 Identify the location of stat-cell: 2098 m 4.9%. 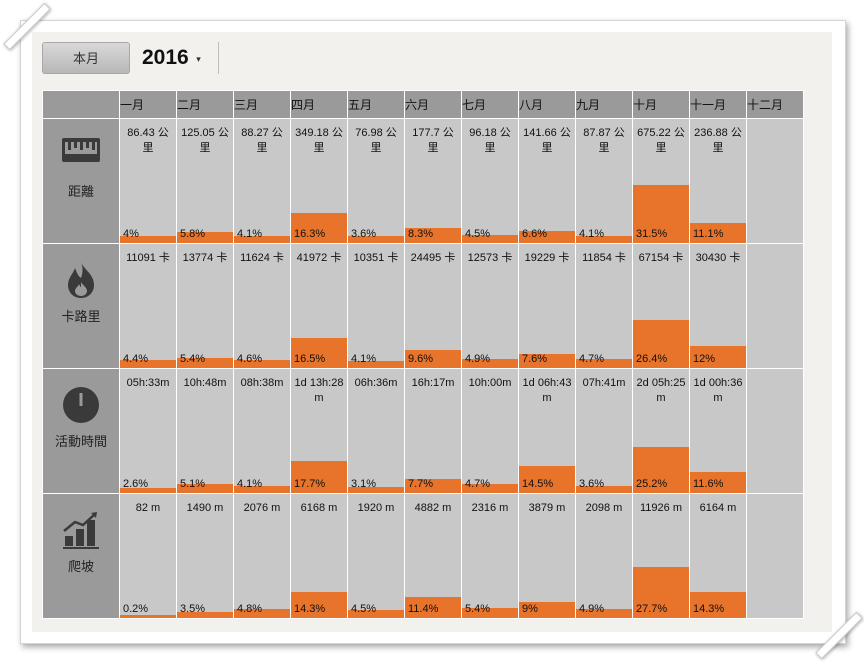
(604, 556).